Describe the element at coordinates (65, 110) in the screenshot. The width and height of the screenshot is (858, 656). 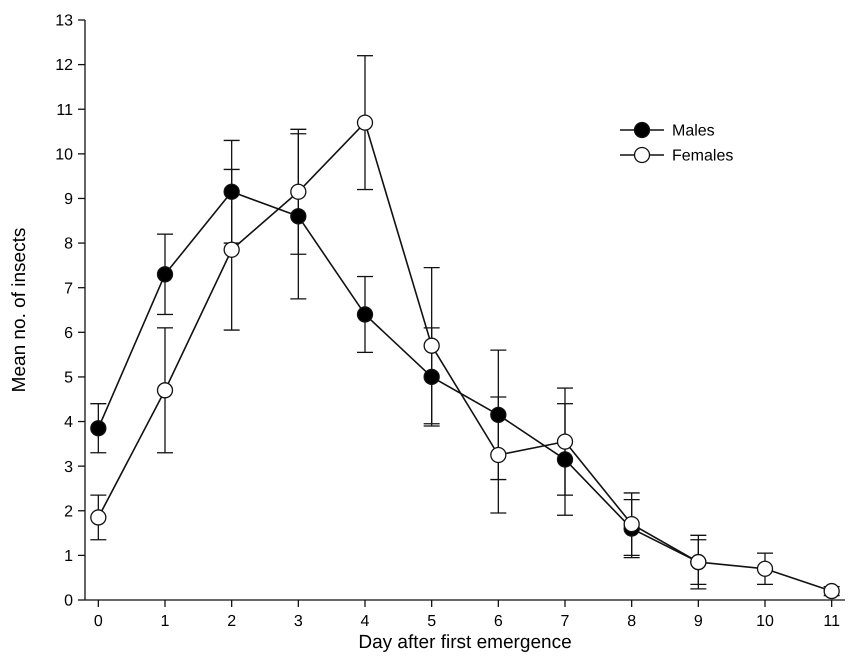
I see `y-tick-label: 11` at that location.